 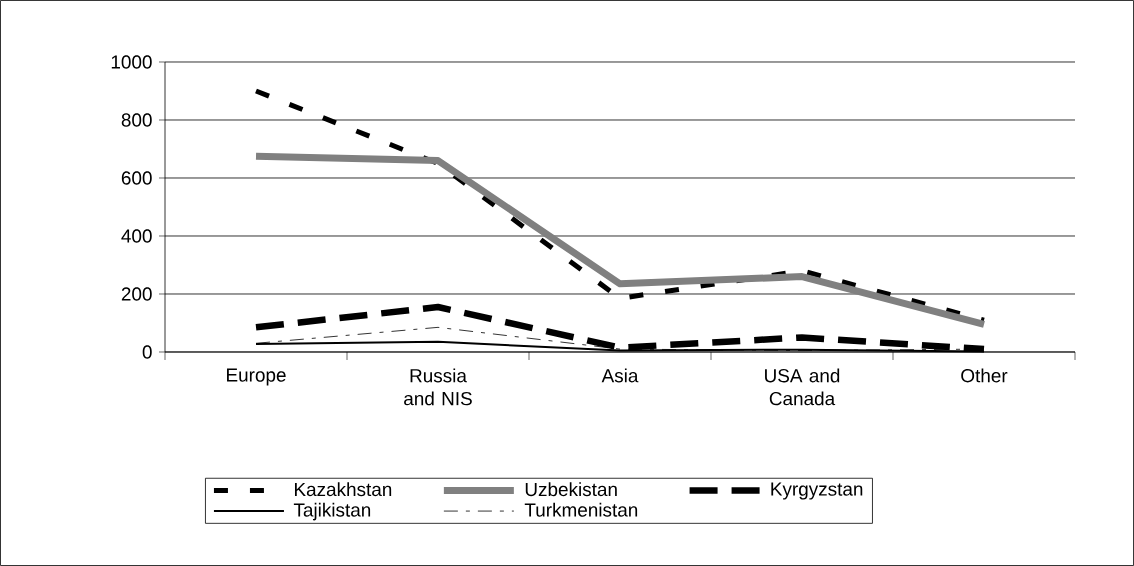 What do you see at coordinates (984, 375) in the screenshot?
I see `x-tick-label: Other` at bounding box center [984, 375].